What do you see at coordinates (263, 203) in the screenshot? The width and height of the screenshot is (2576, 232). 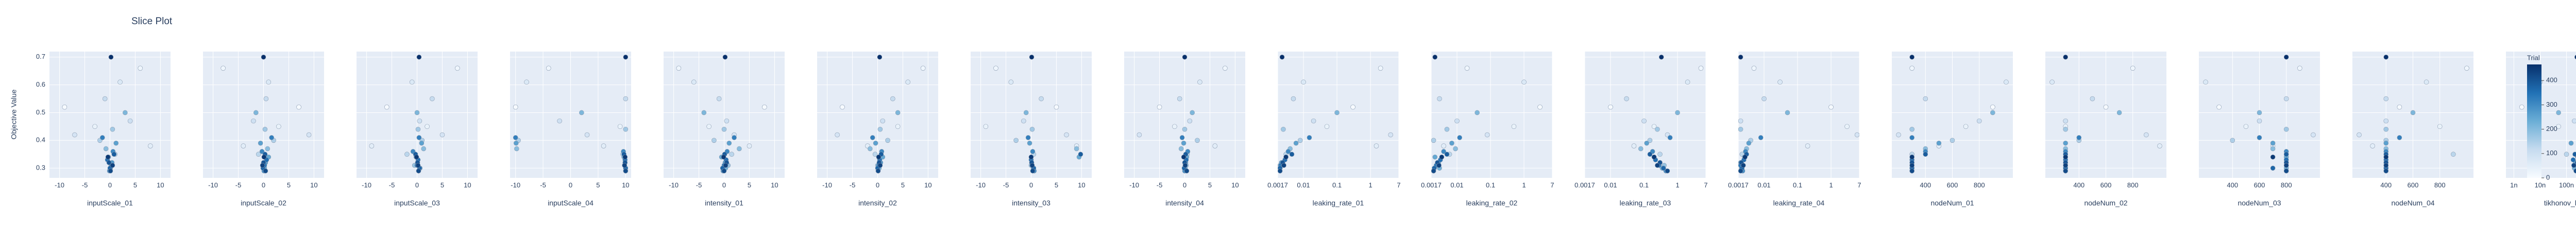 I see `x-axis-title: inputScale_02` at bounding box center [263, 203].